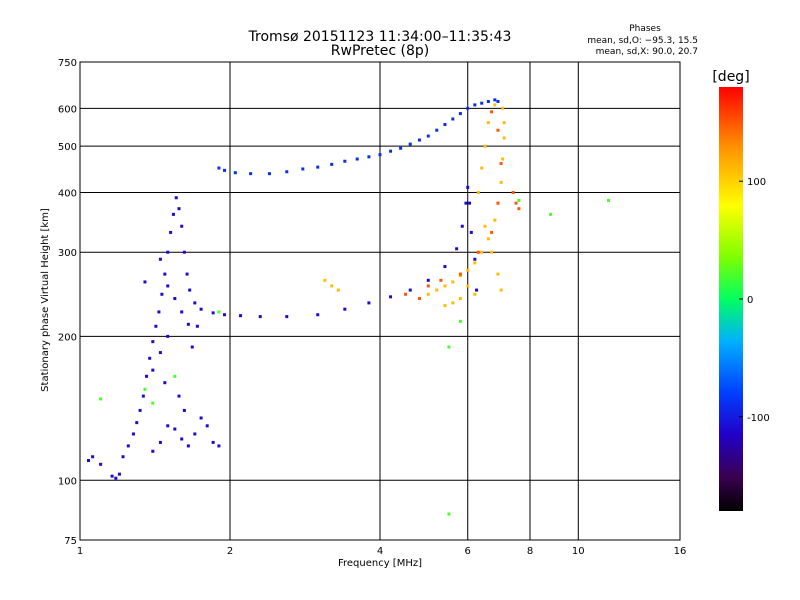 The height and width of the screenshot is (600, 800). What do you see at coordinates (67, 109) in the screenshot?
I see `y-tick-label: 600` at bounding box center [67, 109].